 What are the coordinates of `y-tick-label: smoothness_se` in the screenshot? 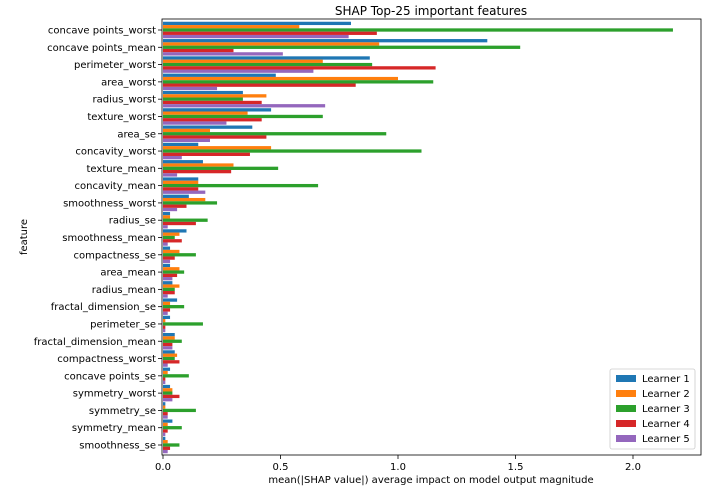 It's located at (117, 446).